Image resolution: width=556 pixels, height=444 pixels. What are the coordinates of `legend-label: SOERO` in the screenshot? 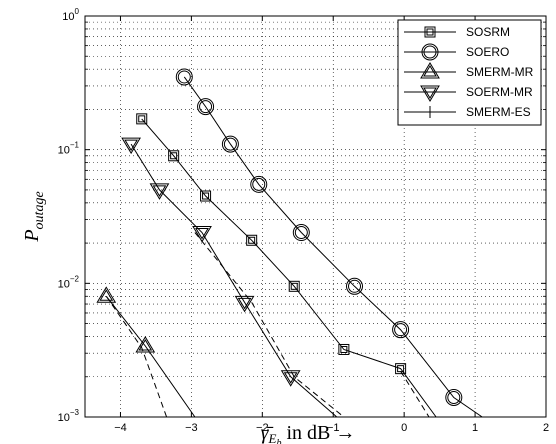 It's located at (487, 52).